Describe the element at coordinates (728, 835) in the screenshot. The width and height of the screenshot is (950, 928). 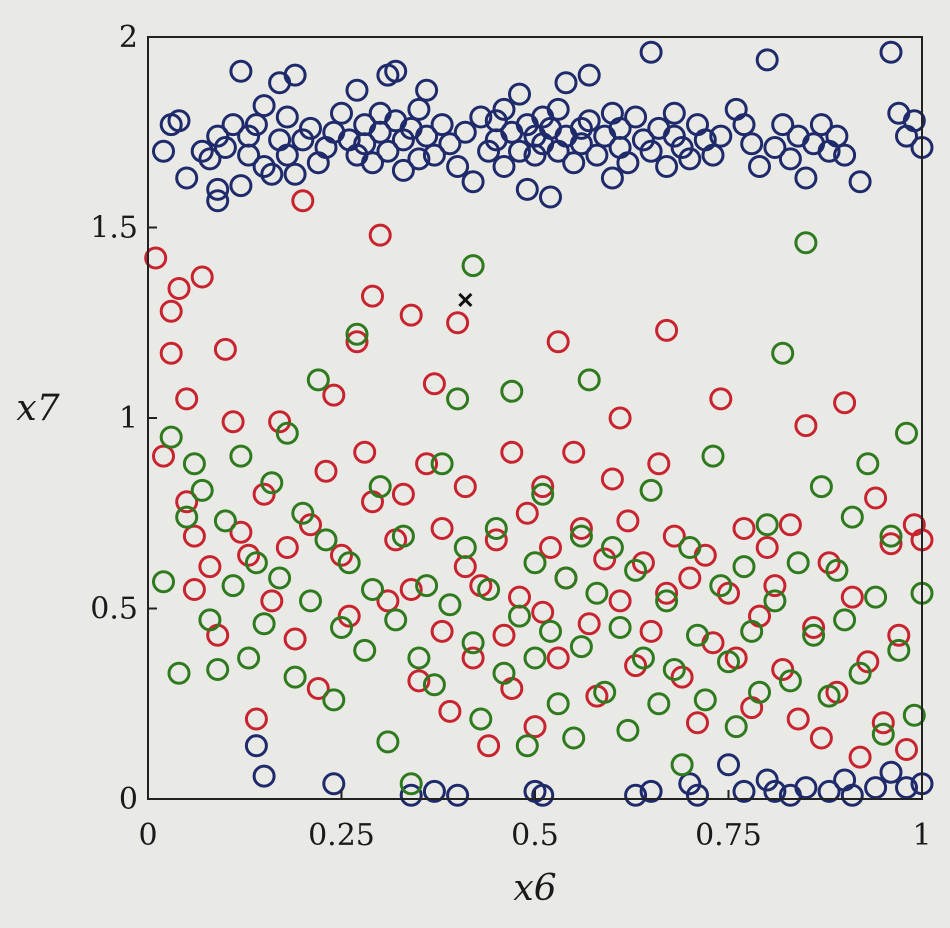
I see `x-tick-label: 0.75` at that location.